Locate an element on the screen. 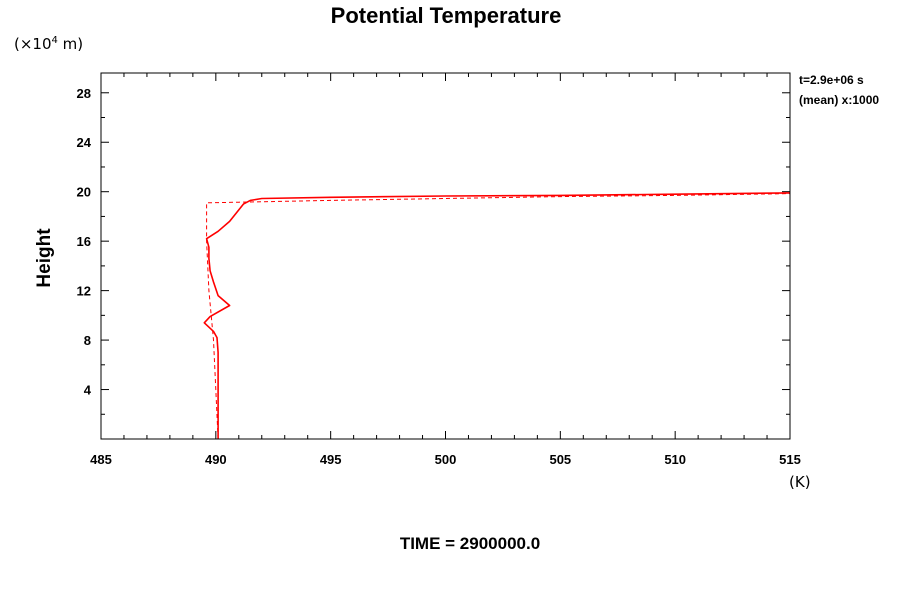  y-tick-label: 24 is located at coordinates (84, 142).